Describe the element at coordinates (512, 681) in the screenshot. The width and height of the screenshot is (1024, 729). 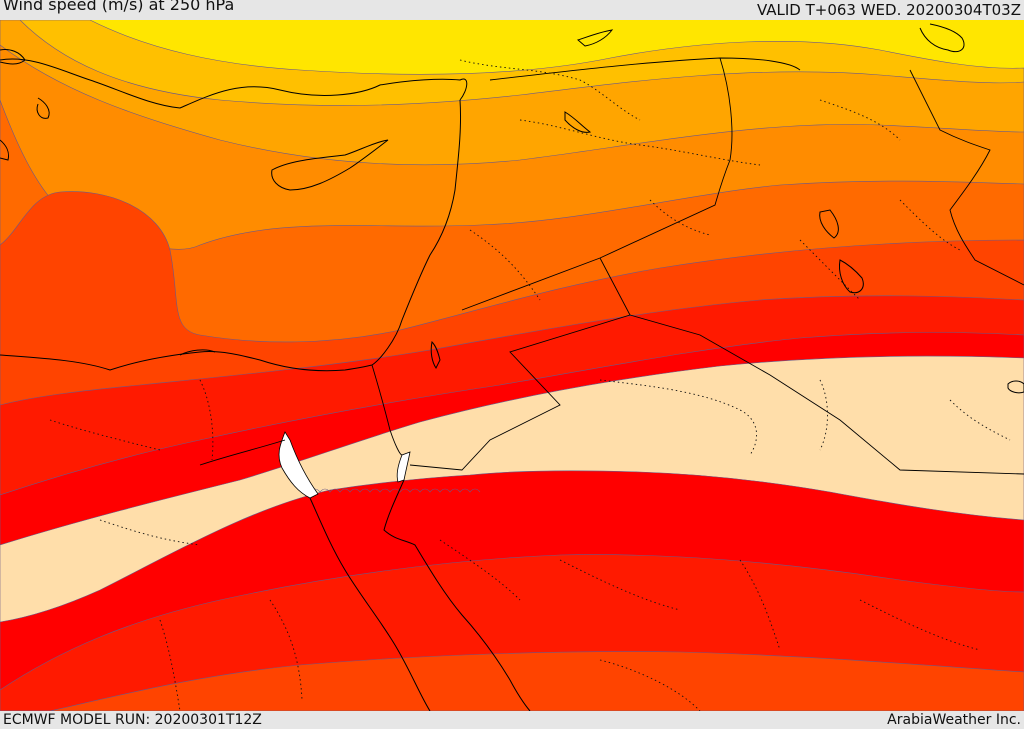
I see `band-lower-red-orange` at that location.